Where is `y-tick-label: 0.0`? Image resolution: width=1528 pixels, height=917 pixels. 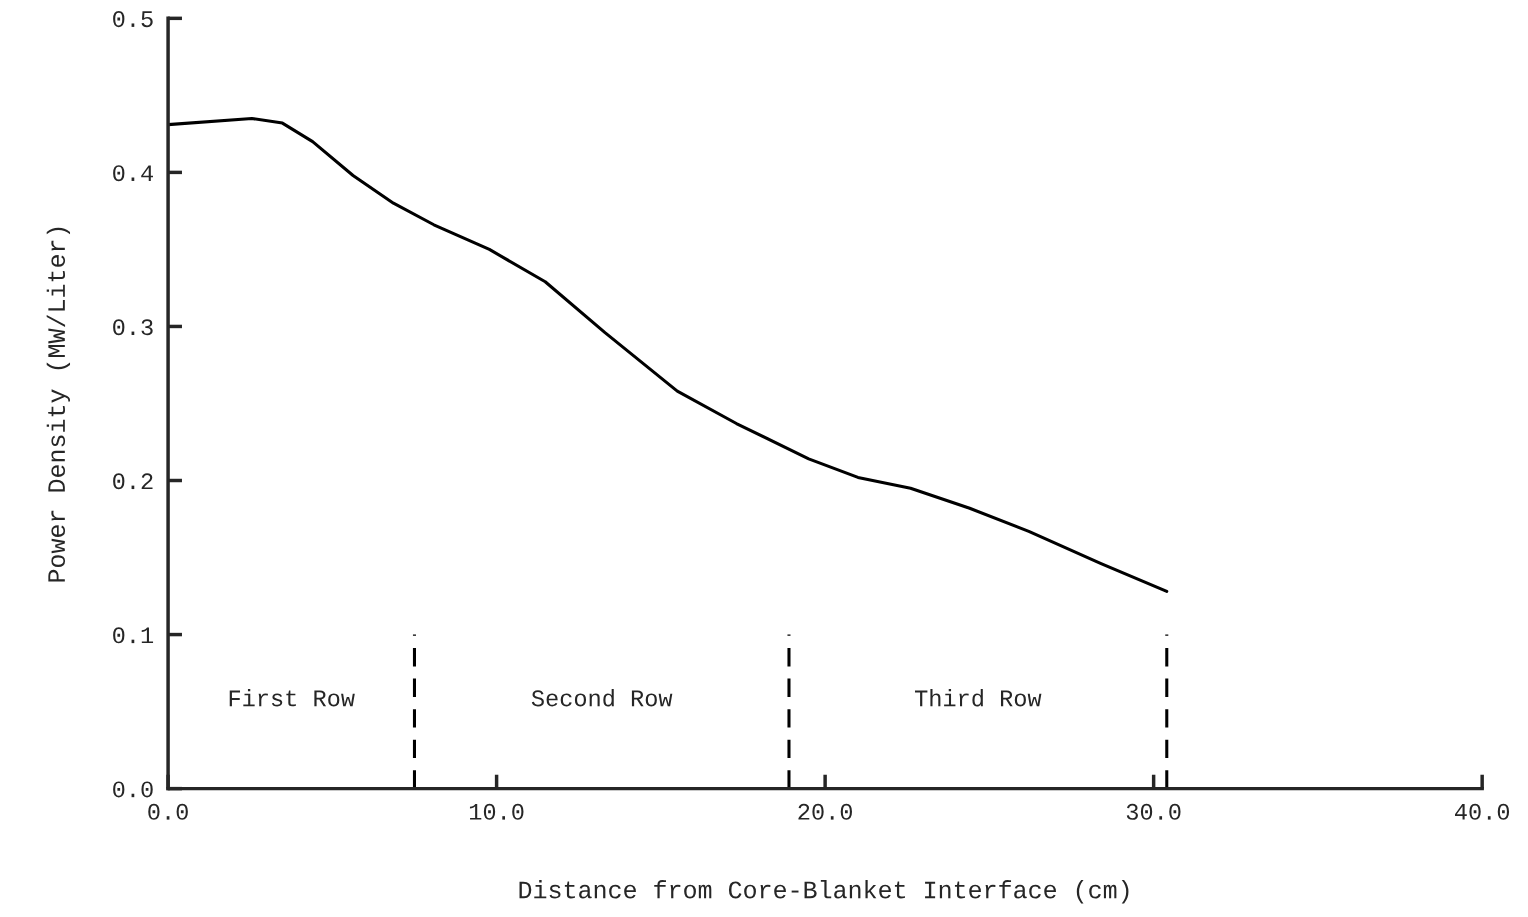
y-tick-label: 0.0 is located at coordinates (133, 789).